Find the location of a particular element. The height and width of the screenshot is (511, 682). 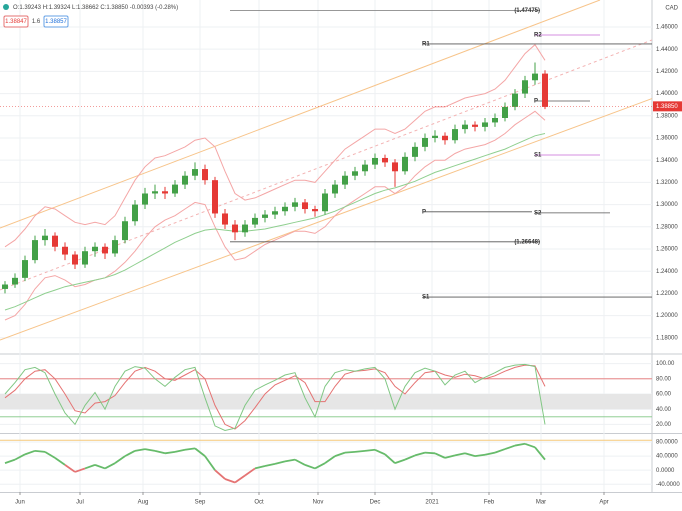

symbol-icon is located at coordinates (6, 7).